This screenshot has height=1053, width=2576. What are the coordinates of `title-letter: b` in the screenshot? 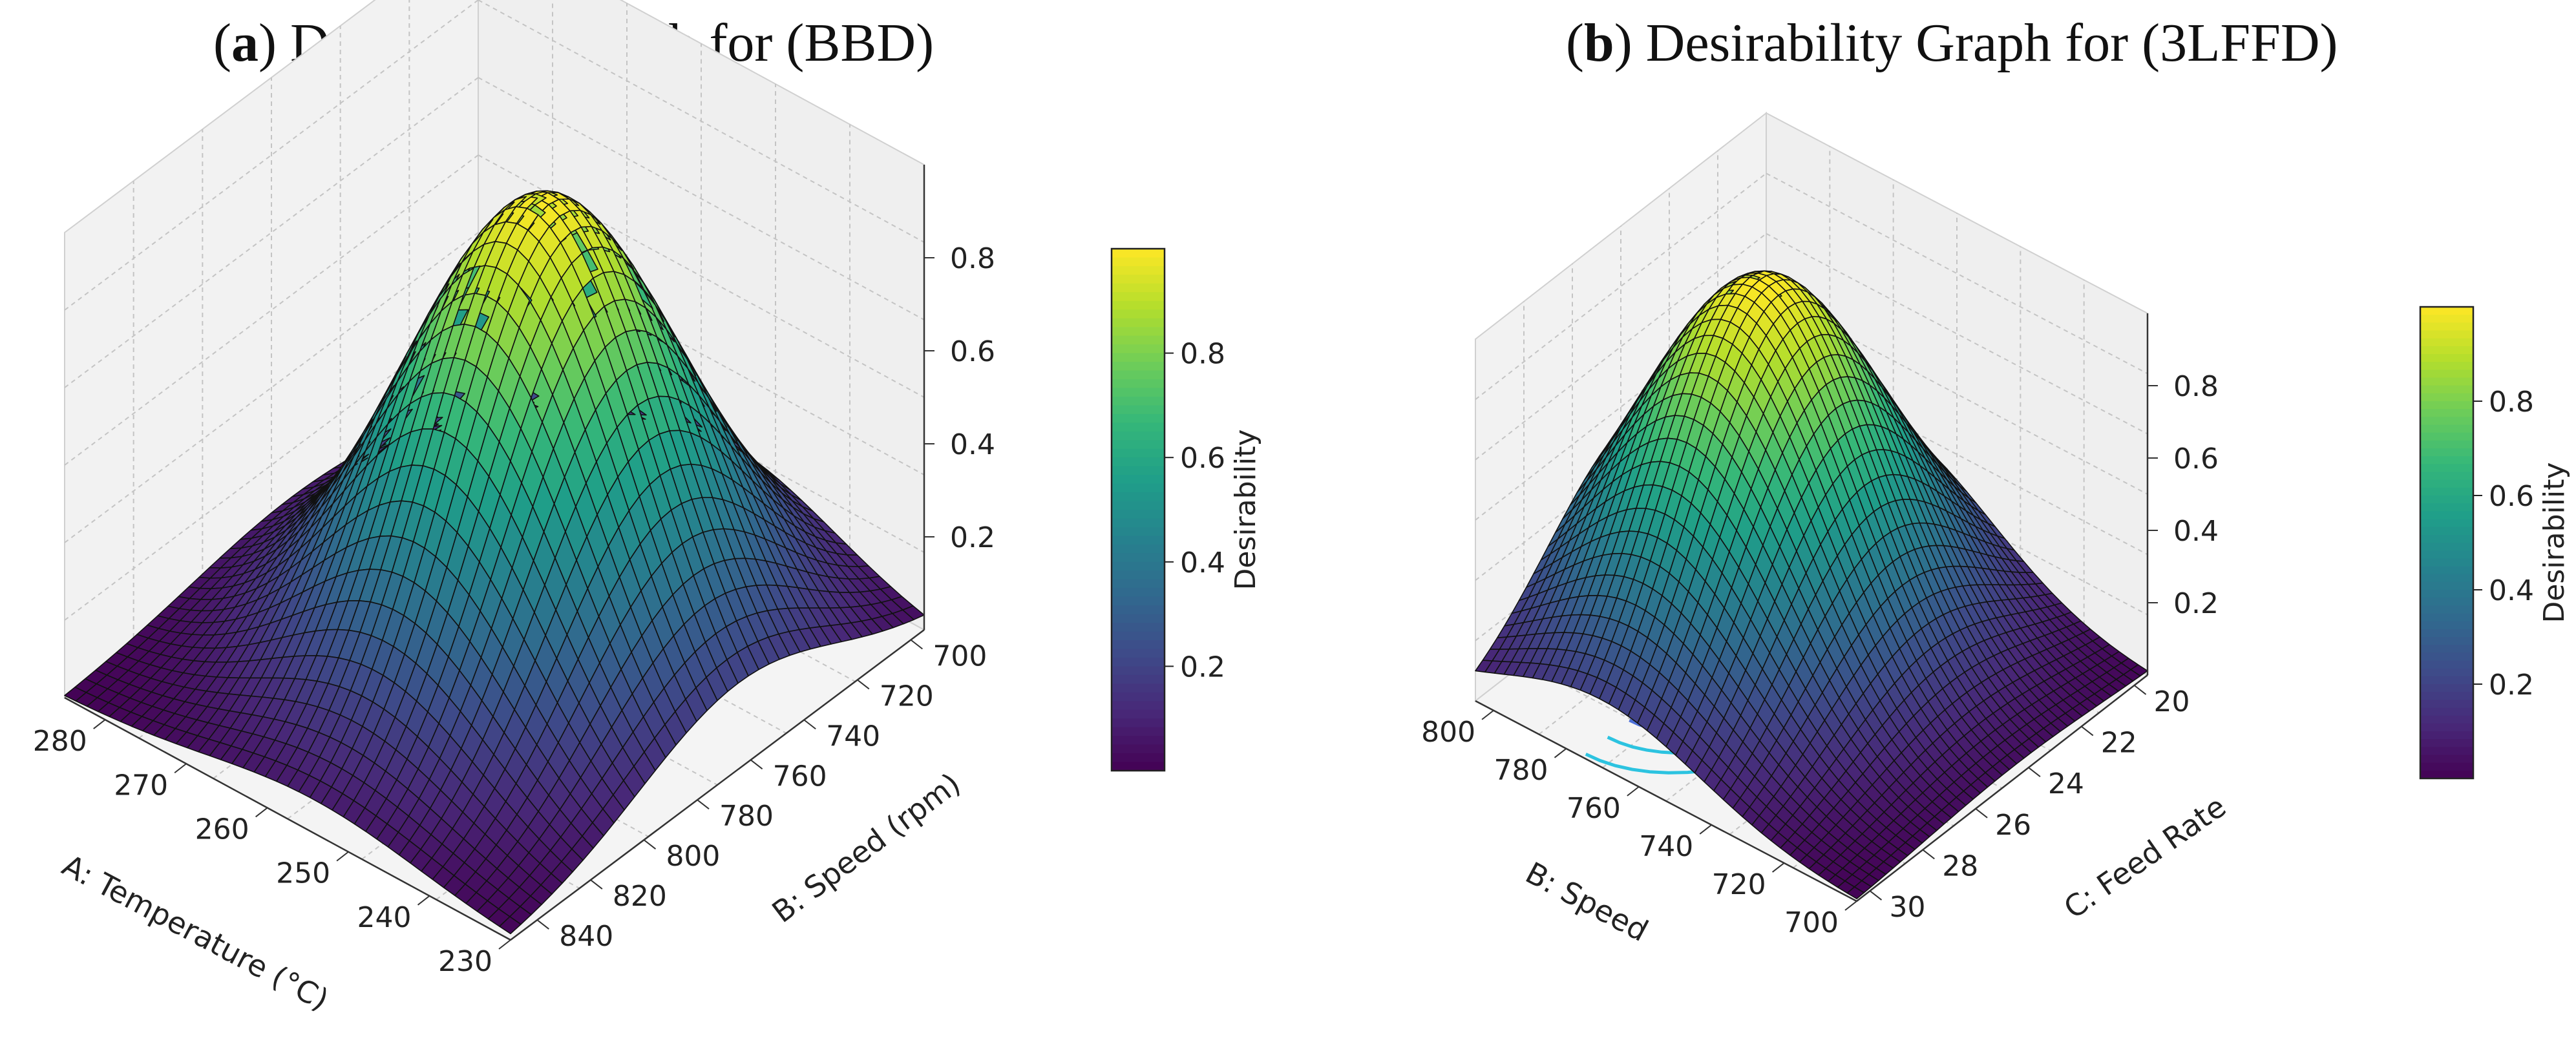 It's located at (1598, 43).